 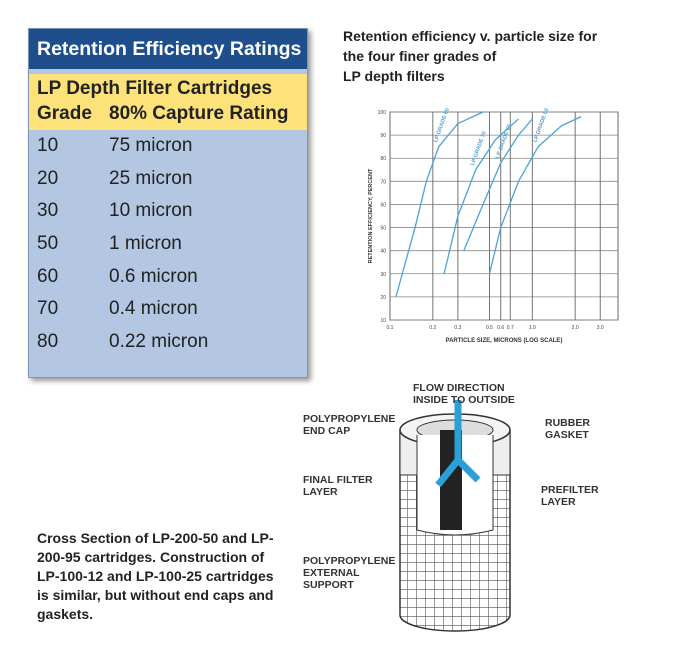 What do you see at coordinates (500, 328) in the screenshot?
I see `x-tick-label: 0.6` at bounding box center [500, 328].